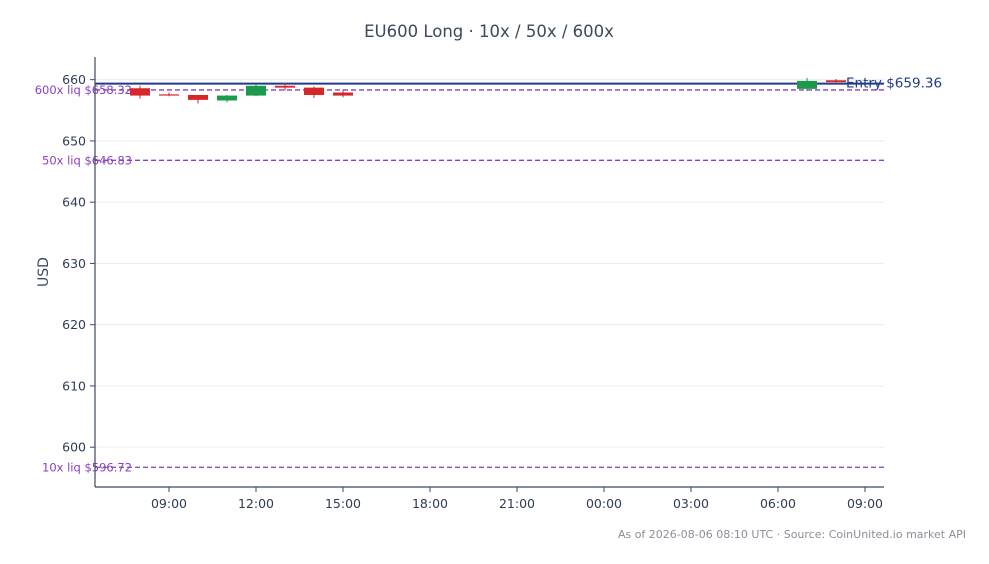  Describe the element at coordinates (518, 84) in the screenshot. I see `entry-line: Entry $659.36` at that location.